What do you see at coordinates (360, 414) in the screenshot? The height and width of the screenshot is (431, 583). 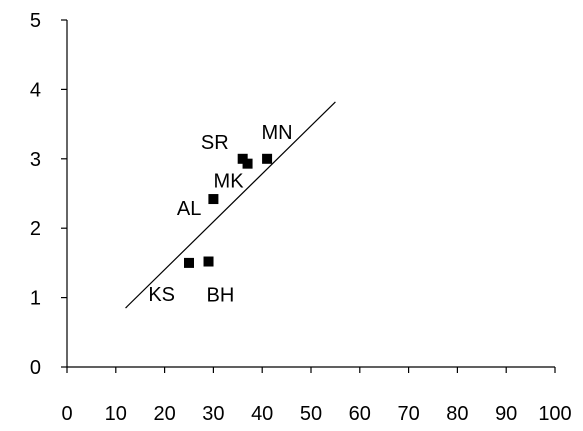 I see `x-tick-label: 60` at bounding box center [360, 414].